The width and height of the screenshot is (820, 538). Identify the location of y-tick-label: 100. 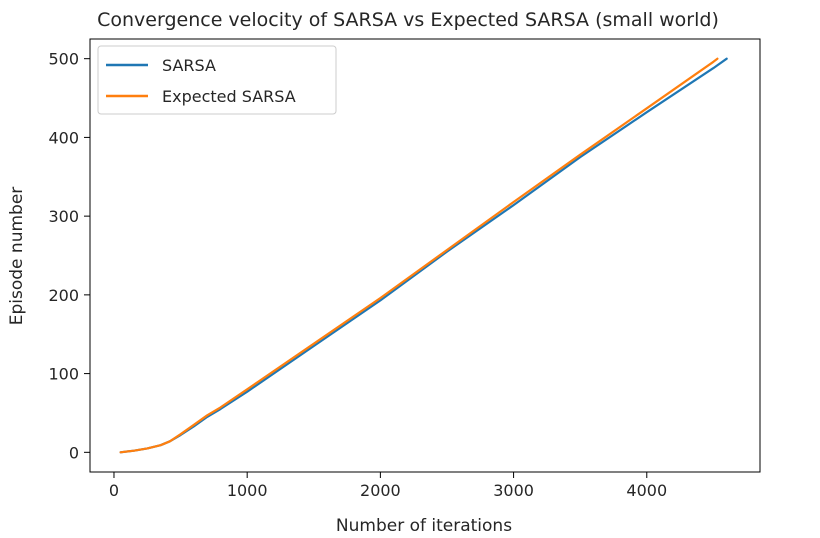
(63, 374).